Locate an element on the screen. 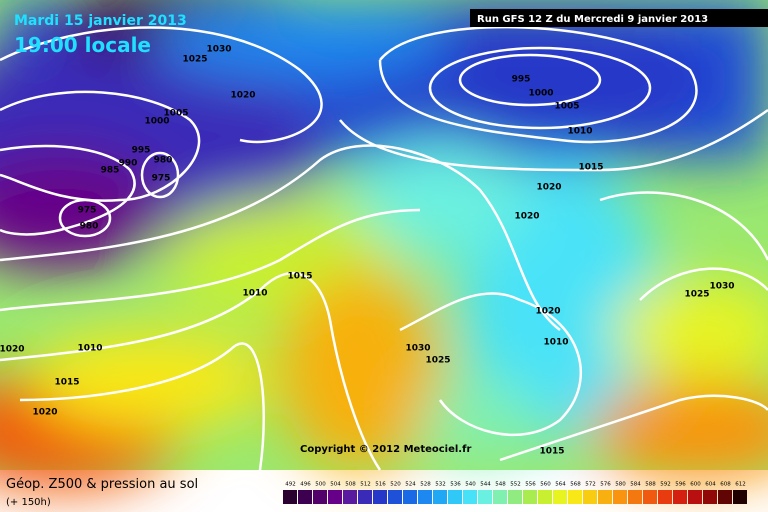  scale-label: 532 is located at coordinates (440, 485).